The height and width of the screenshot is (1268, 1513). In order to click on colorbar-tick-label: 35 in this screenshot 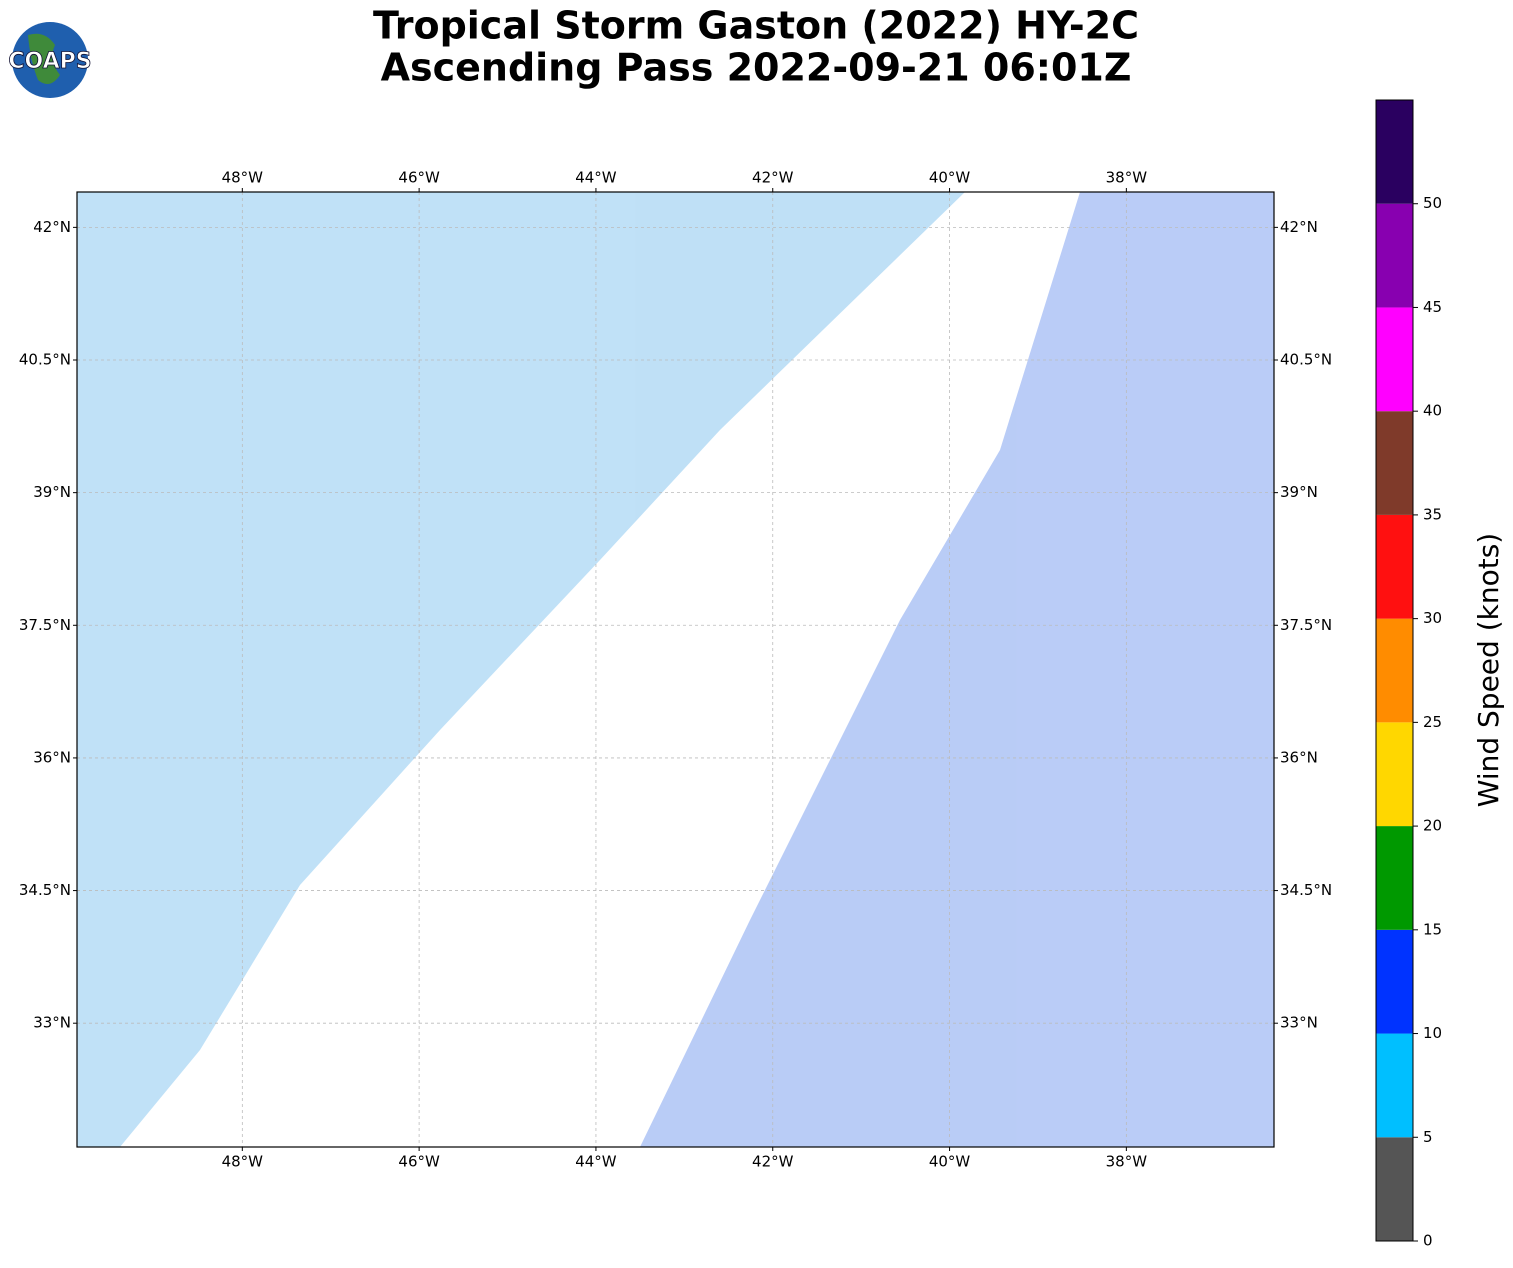, I will do `click(1432, 514)`.